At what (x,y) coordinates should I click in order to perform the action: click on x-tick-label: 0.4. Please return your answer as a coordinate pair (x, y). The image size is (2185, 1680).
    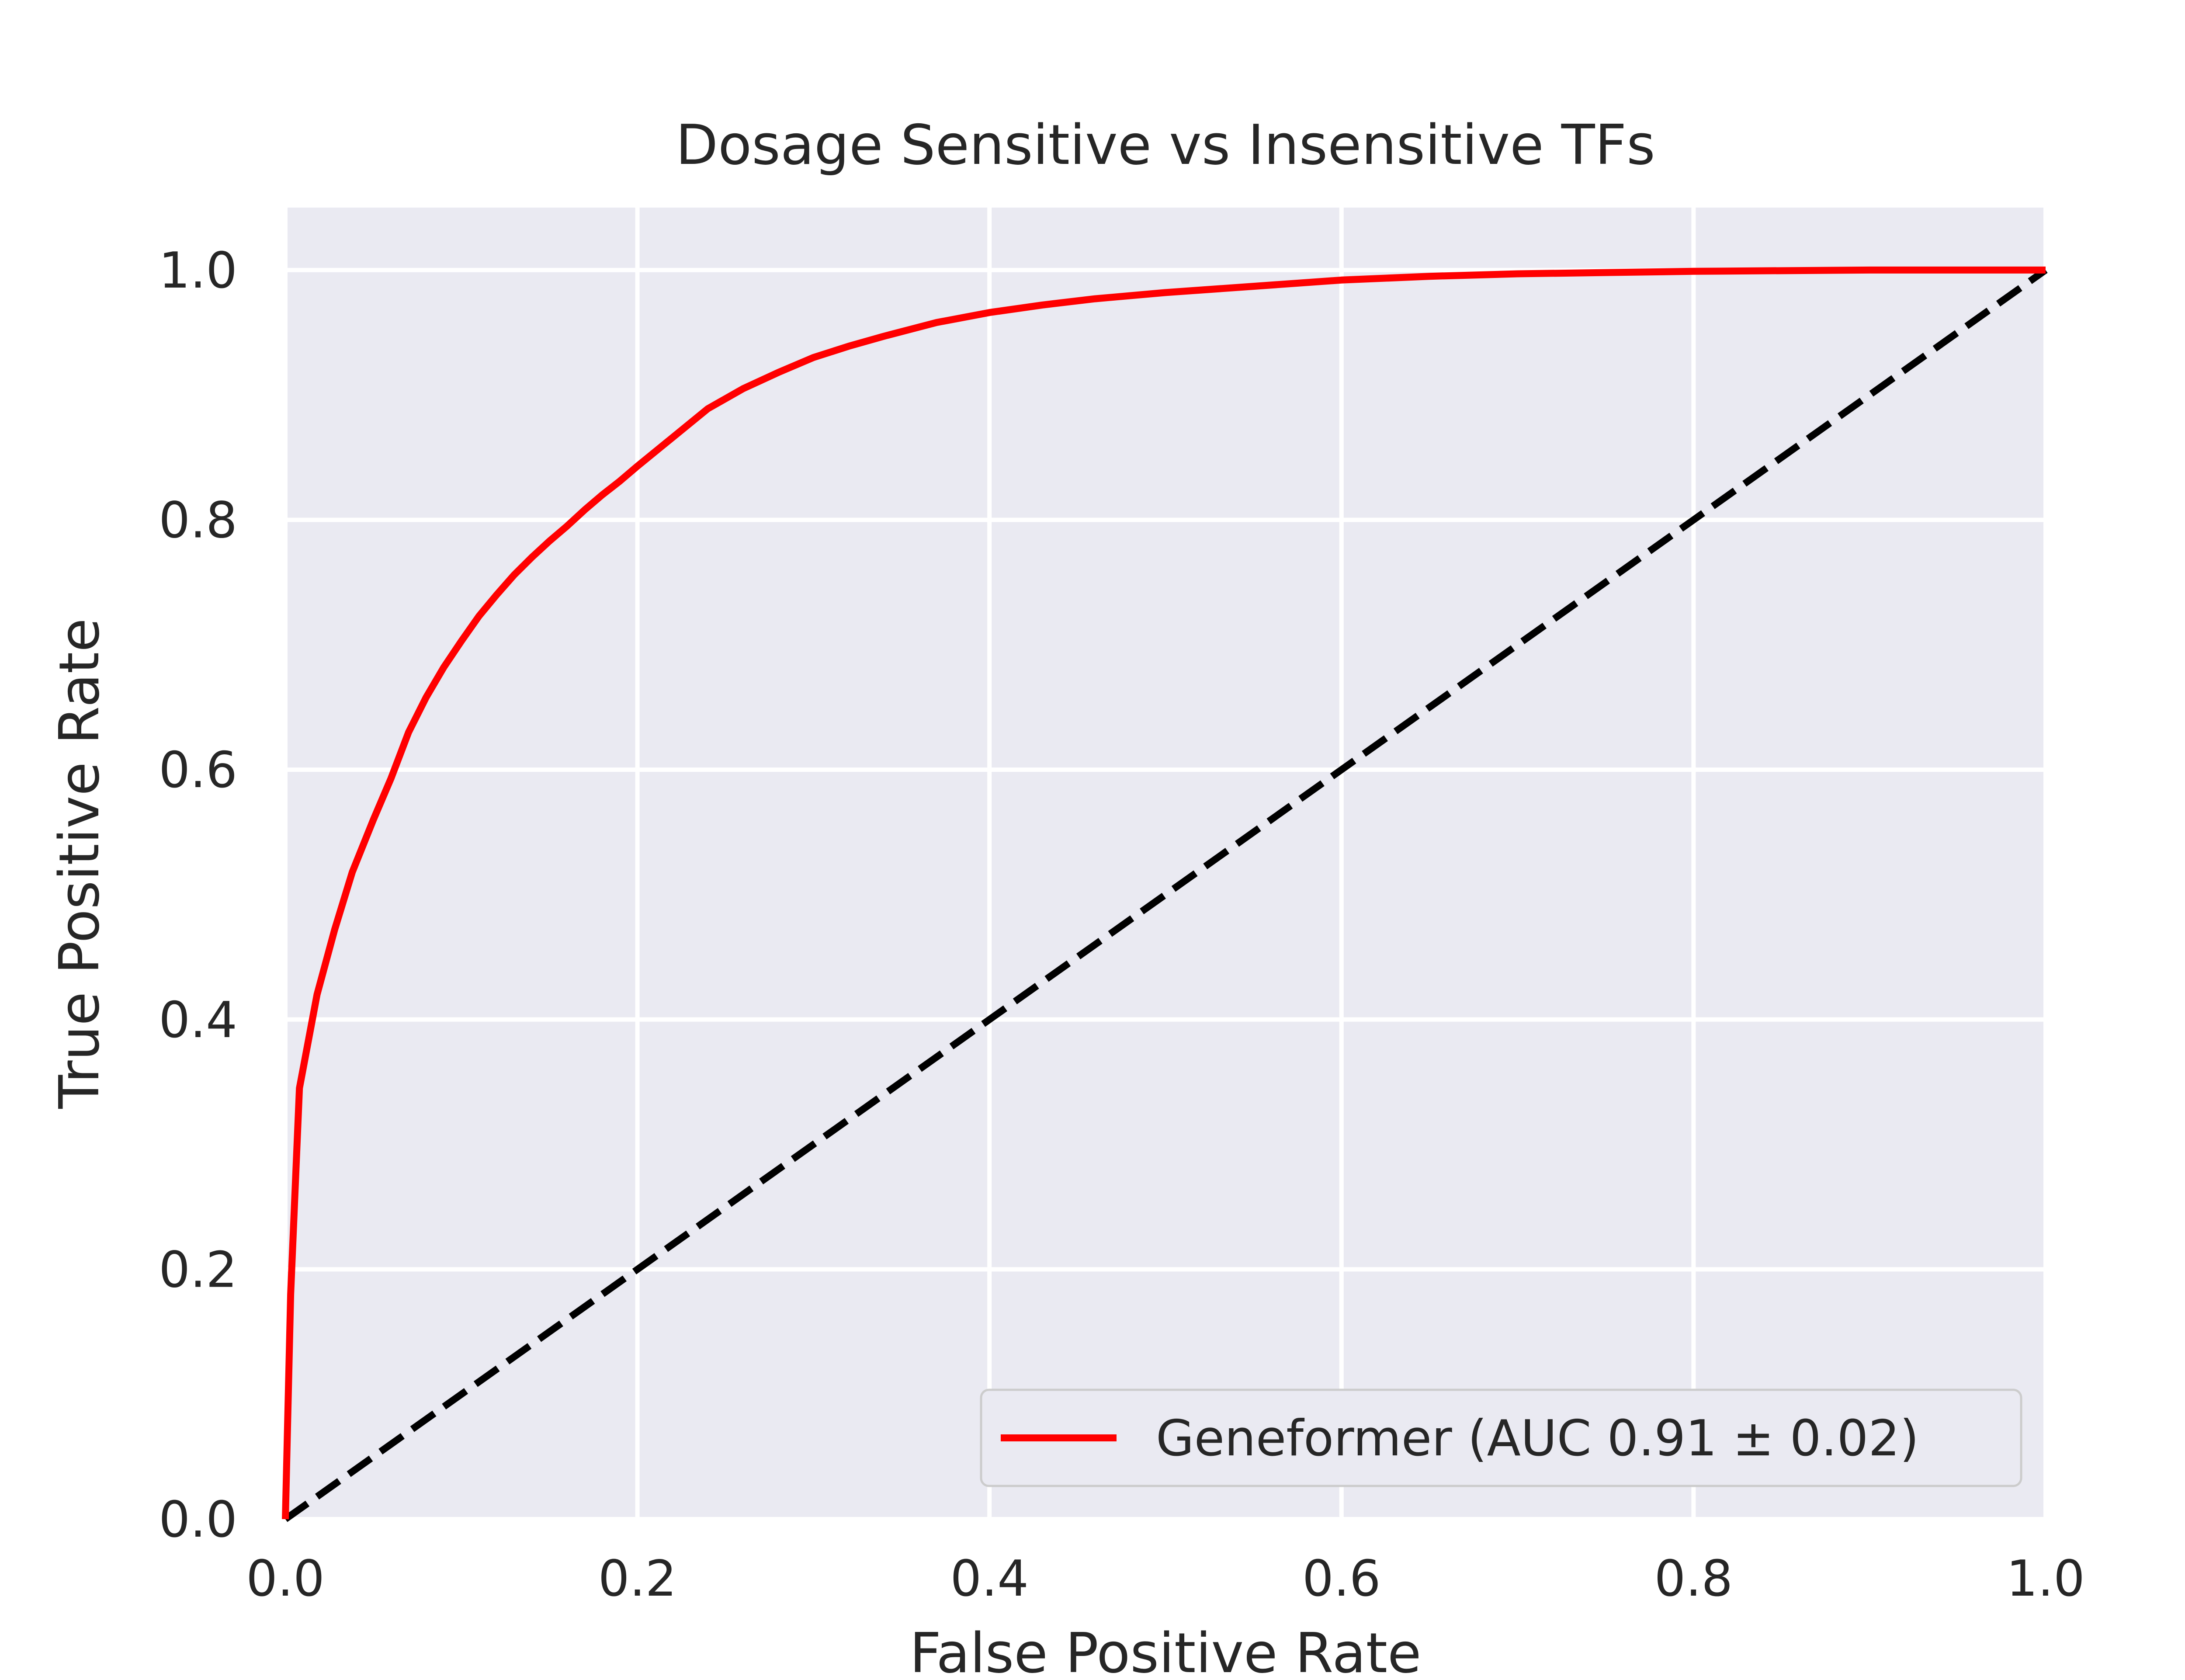
    Looking at the image, I should click on (990, 1578).